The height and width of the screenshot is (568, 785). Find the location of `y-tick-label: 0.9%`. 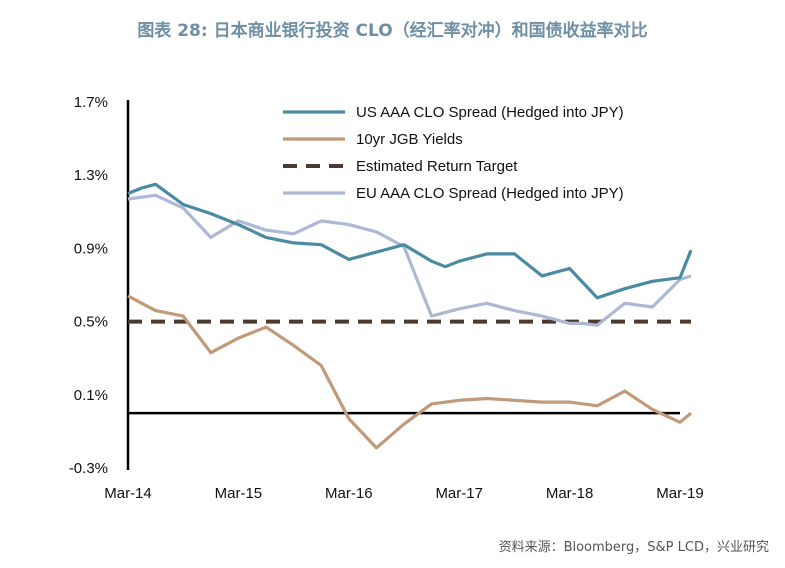

y-tick-label: 0.9% is located at coordinates (91, 248).